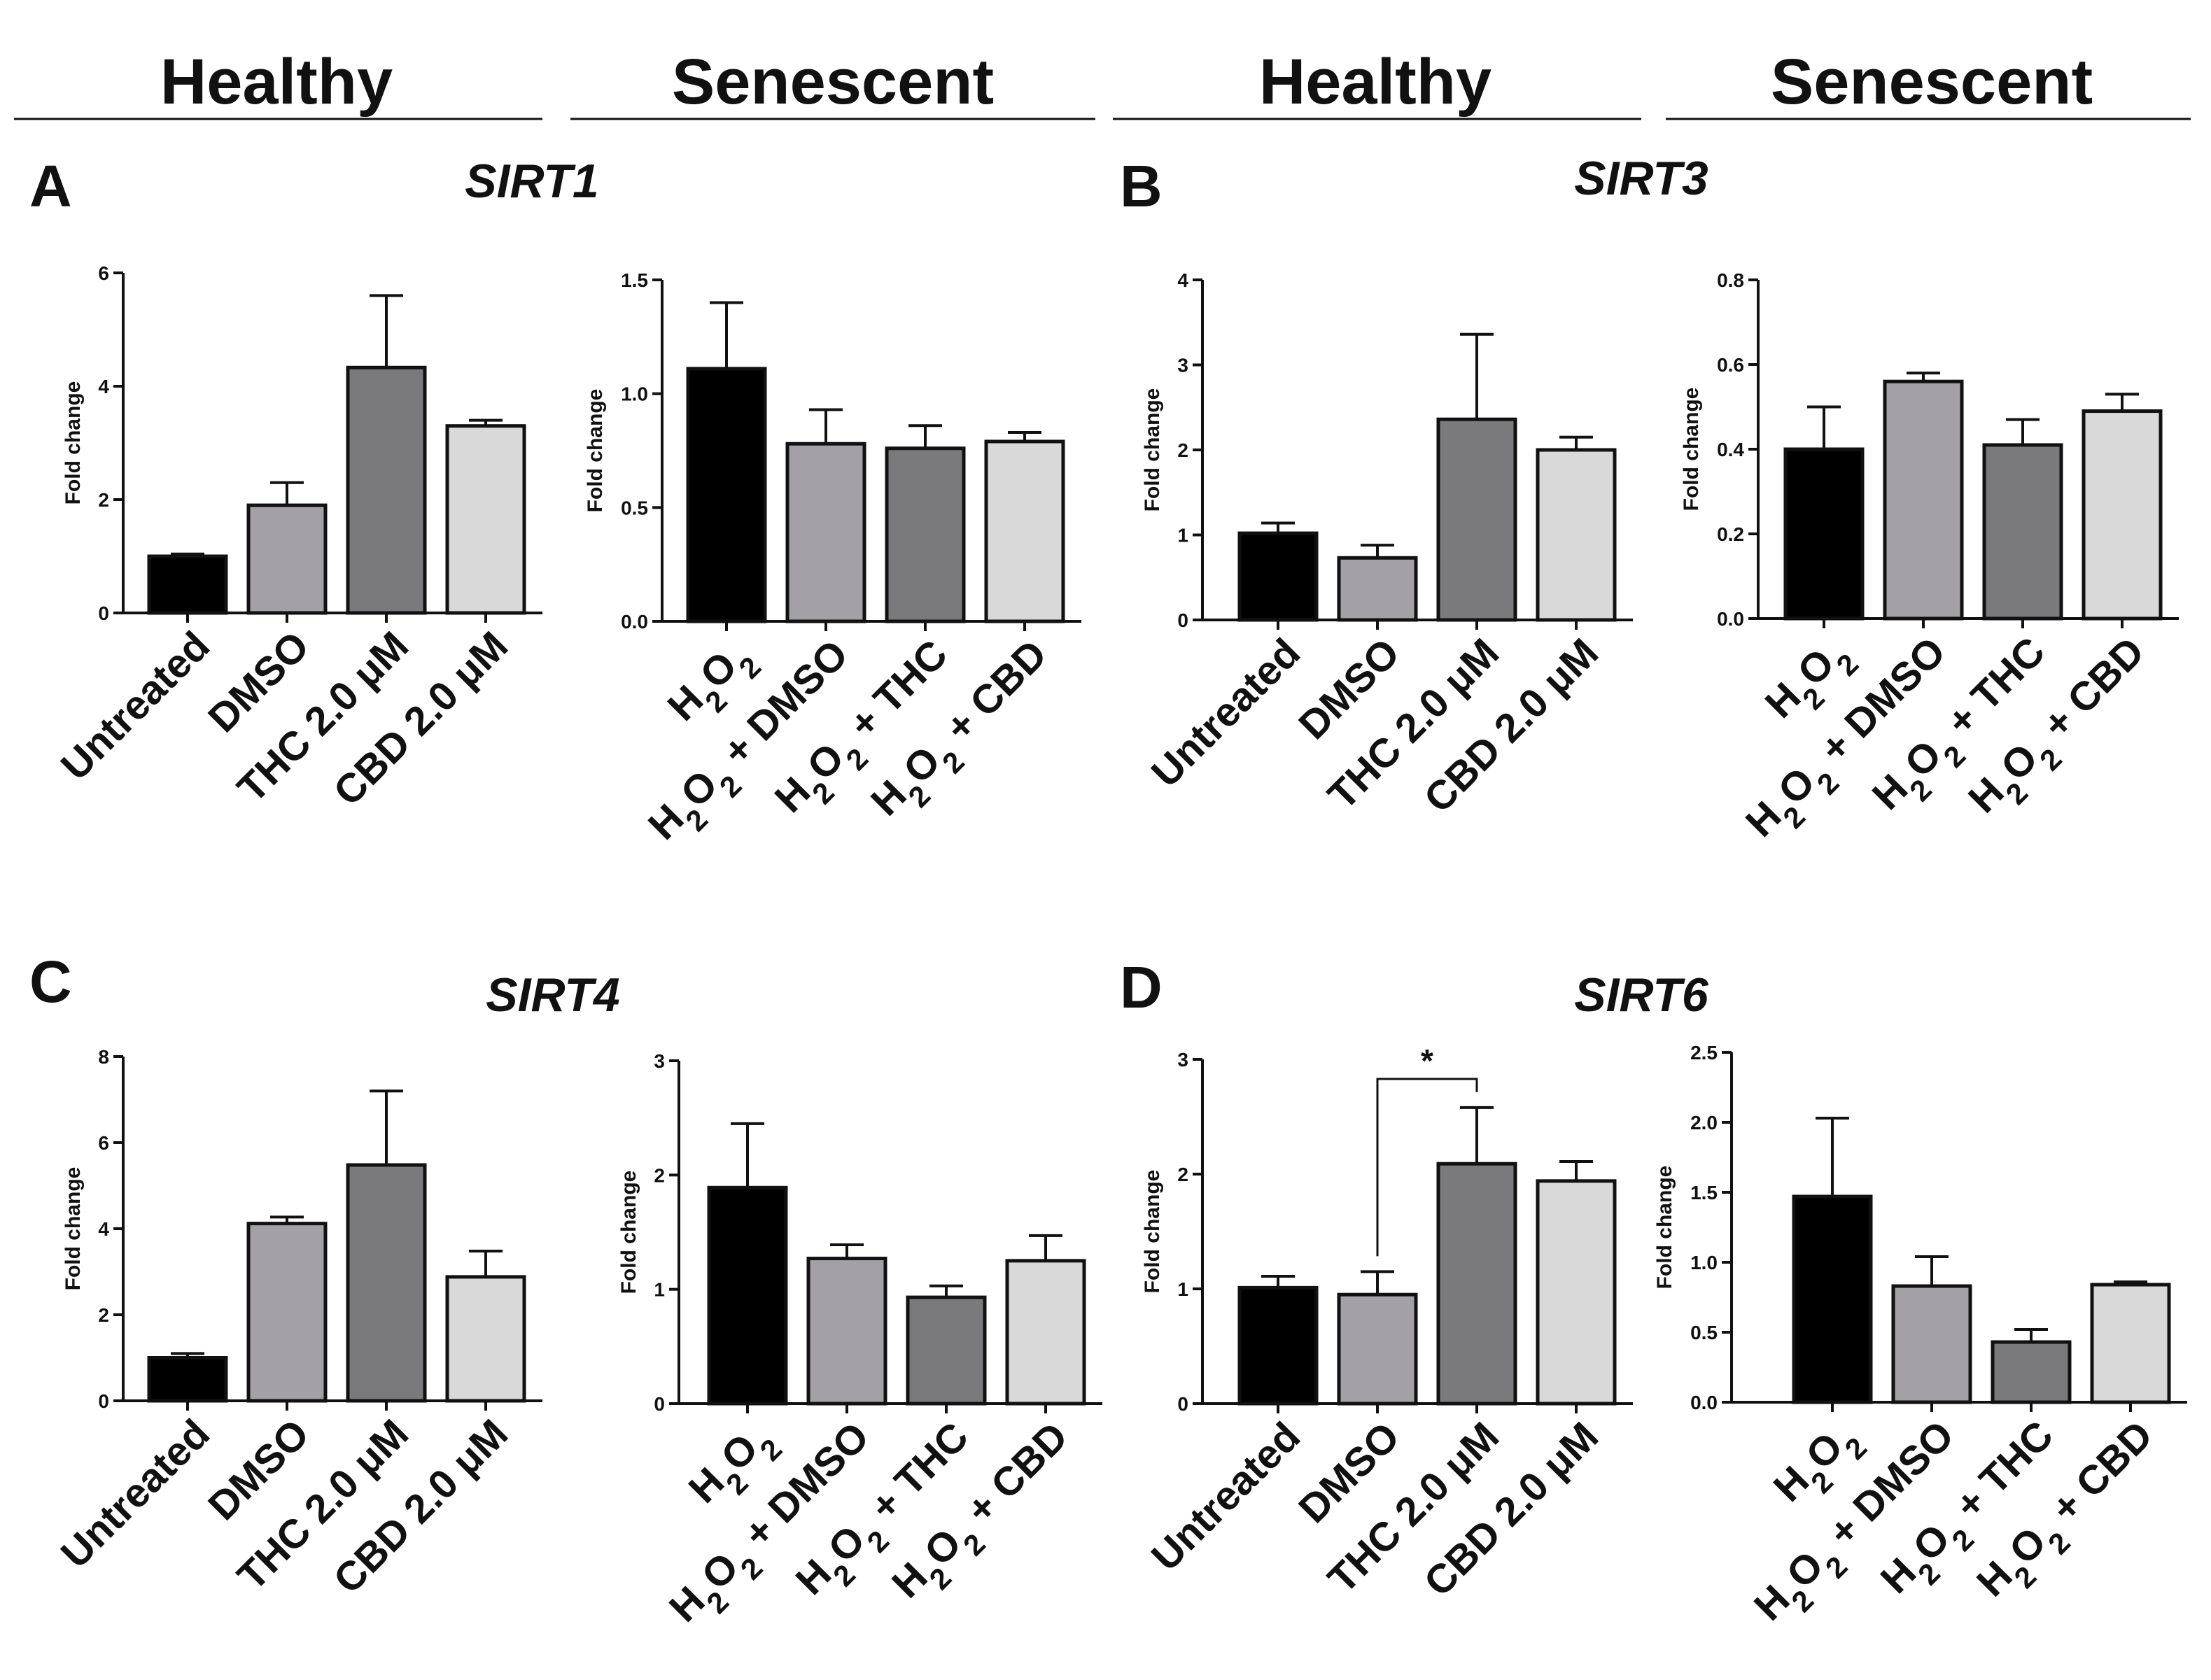 The height and width of the screenshot is (1680, 2211). Describe the element at coordinates (1932, 82) in the screenshot. I see `header-senescent-right: Senescent` at that location.